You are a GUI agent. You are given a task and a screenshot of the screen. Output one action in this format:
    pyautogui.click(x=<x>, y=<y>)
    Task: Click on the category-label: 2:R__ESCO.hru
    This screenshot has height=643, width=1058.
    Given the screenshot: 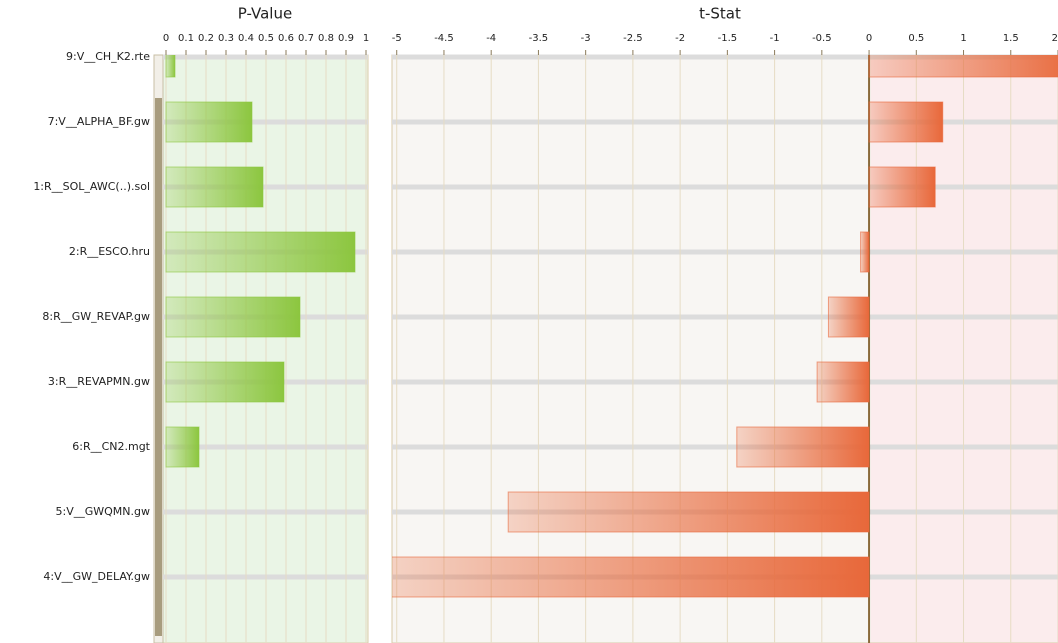 What is the action you would take?
    pyautogui.click(x=109, y=251)
    